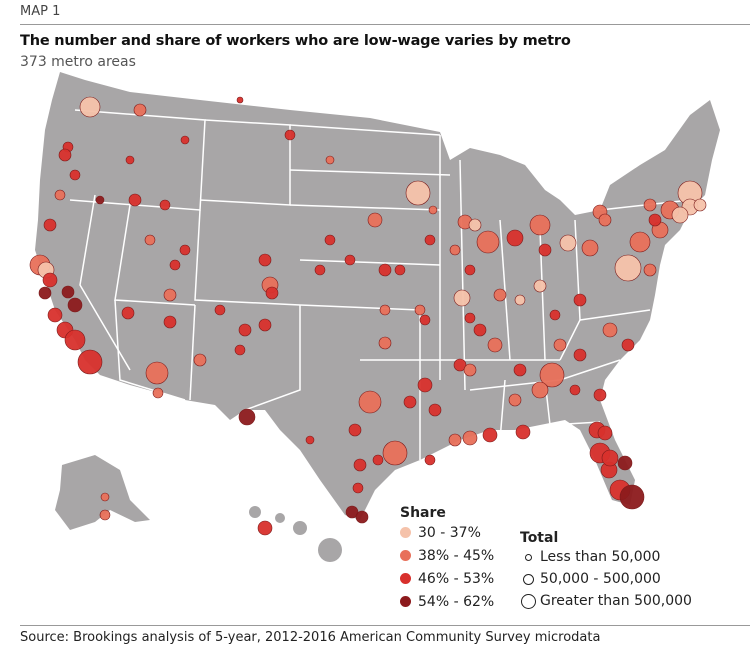 The image size is (750, 661). I want to click on hawaii-island-shape, so click(280, 518).